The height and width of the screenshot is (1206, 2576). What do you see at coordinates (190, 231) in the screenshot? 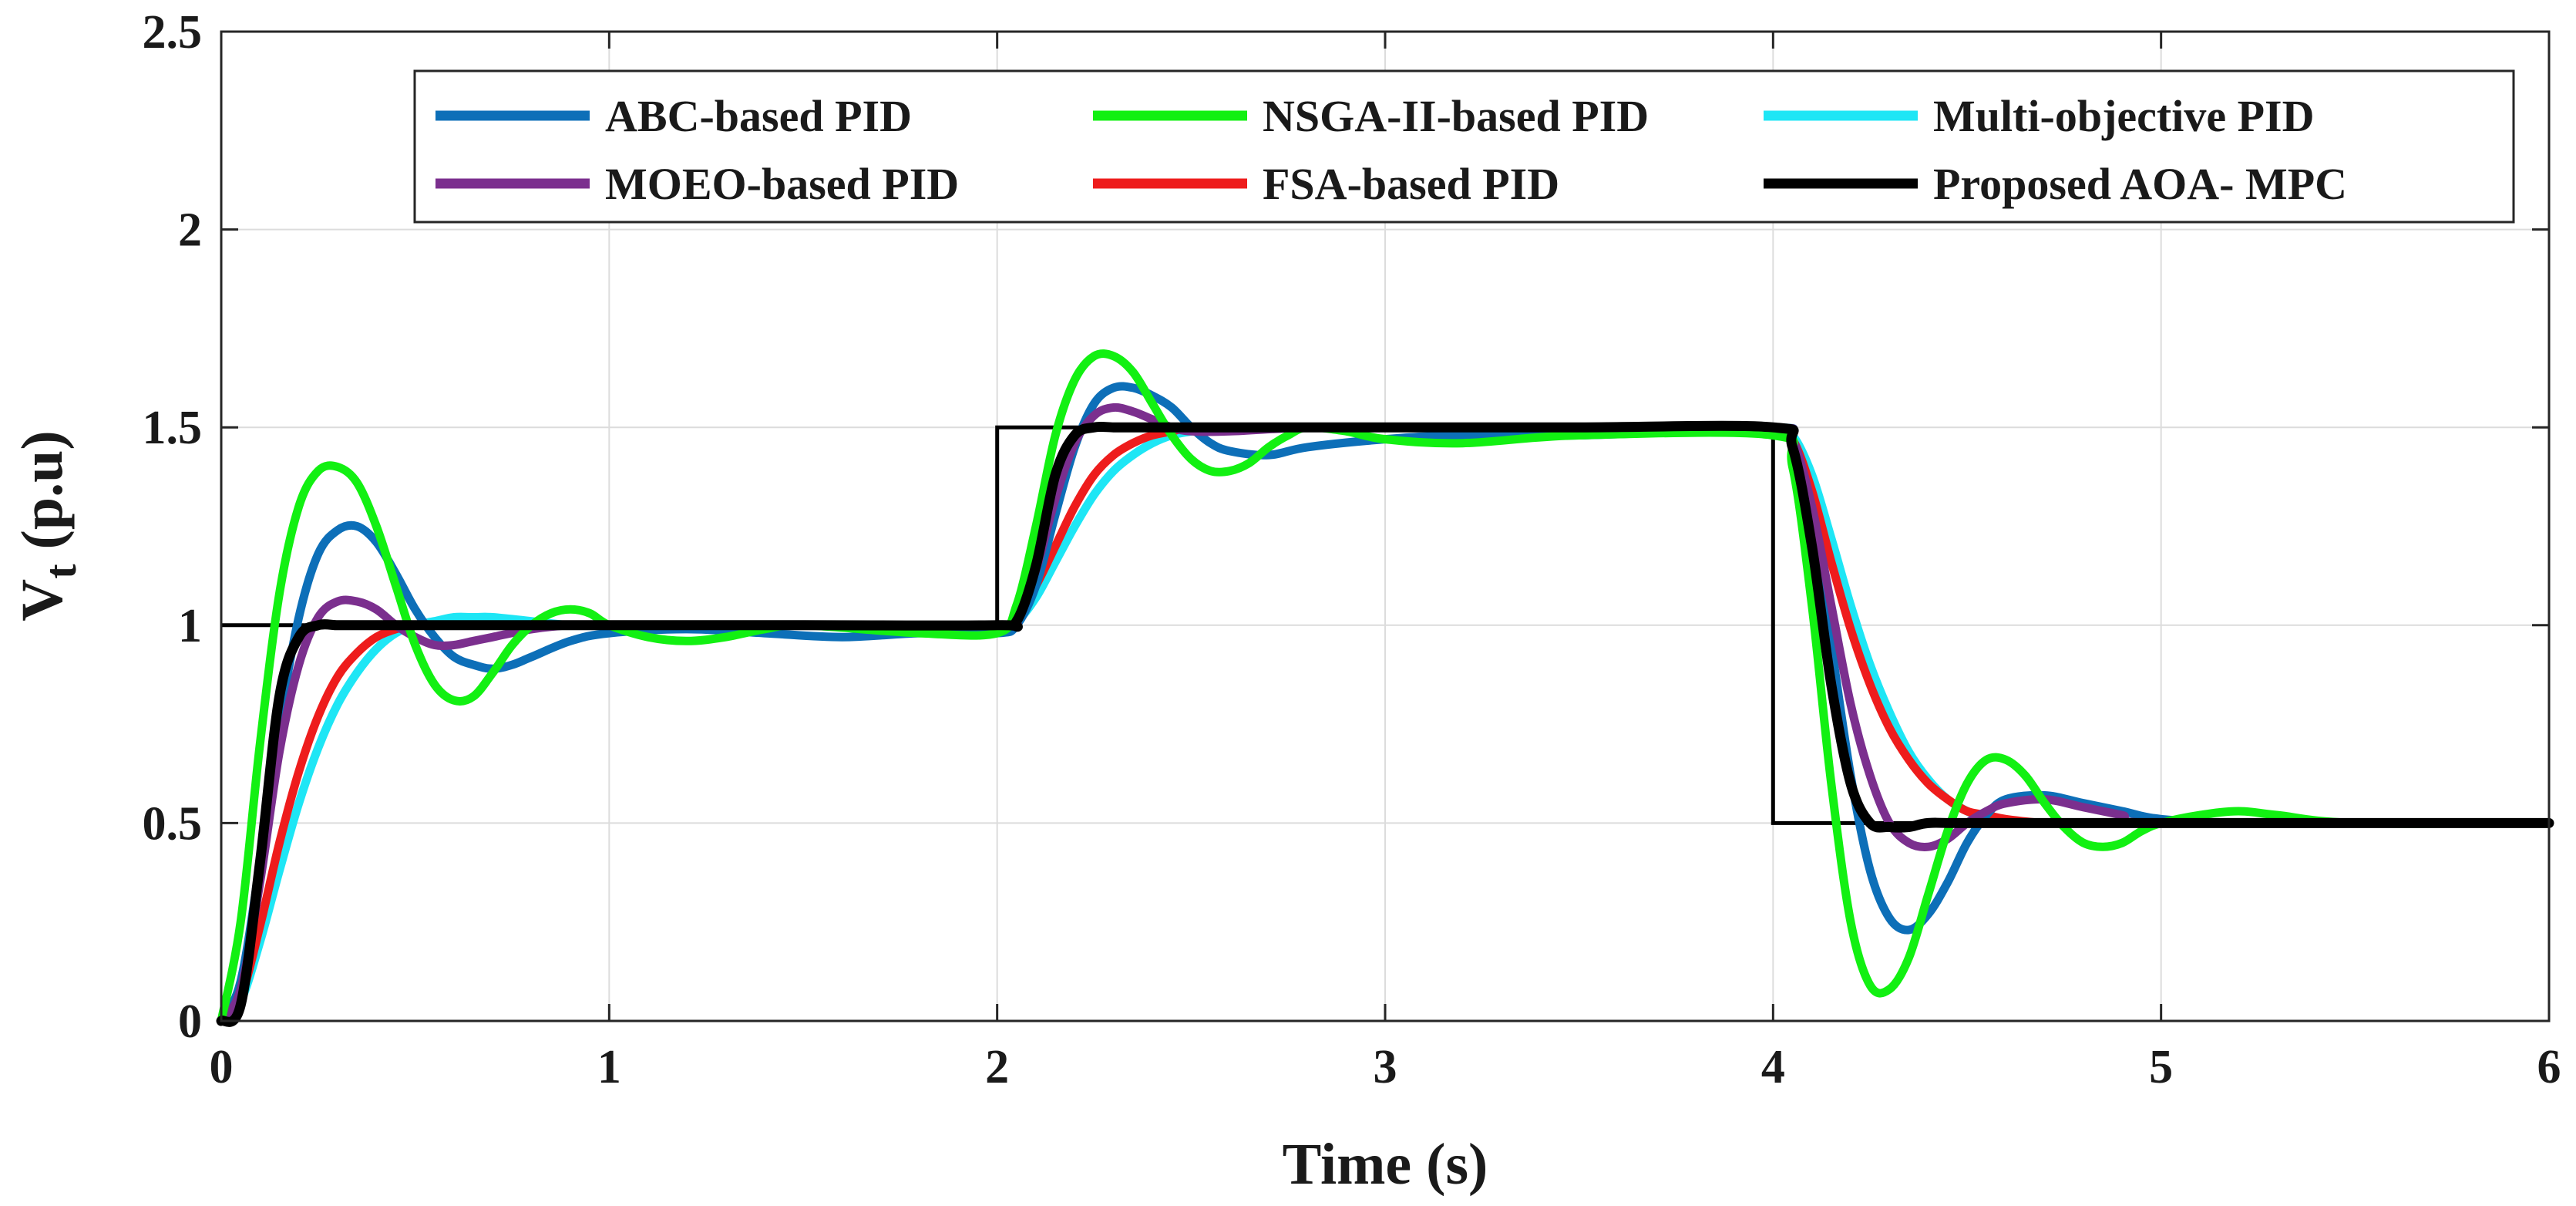
I see `y-tick-label: 2` at bounding box center [190, 231].